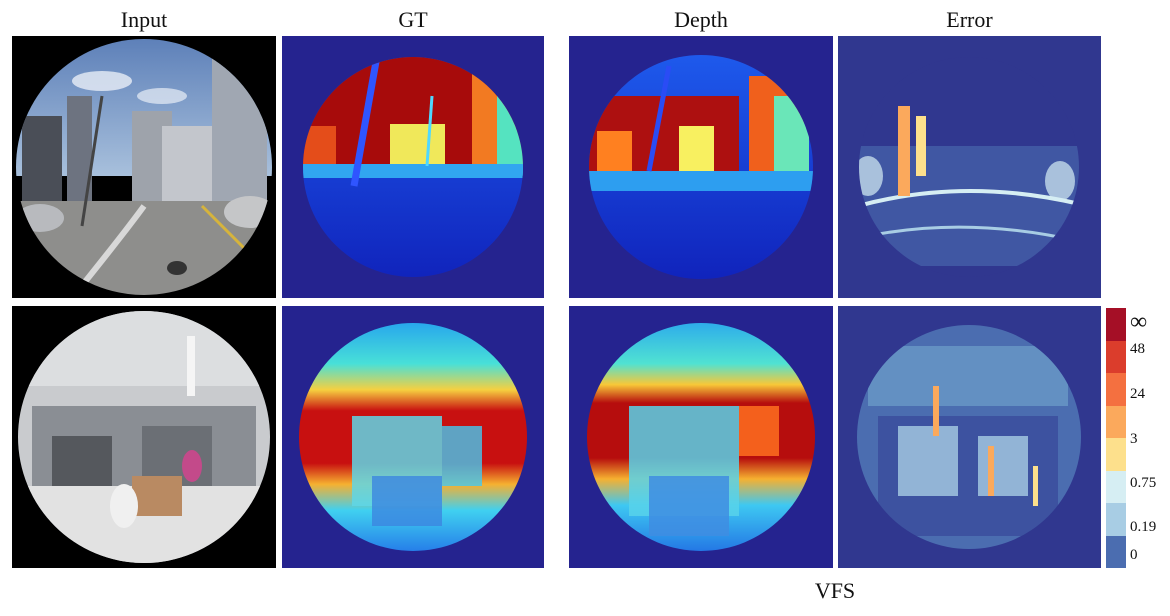 The image size is (1170, 616). I want to click on column-title-error: Error, so click(969, 19).